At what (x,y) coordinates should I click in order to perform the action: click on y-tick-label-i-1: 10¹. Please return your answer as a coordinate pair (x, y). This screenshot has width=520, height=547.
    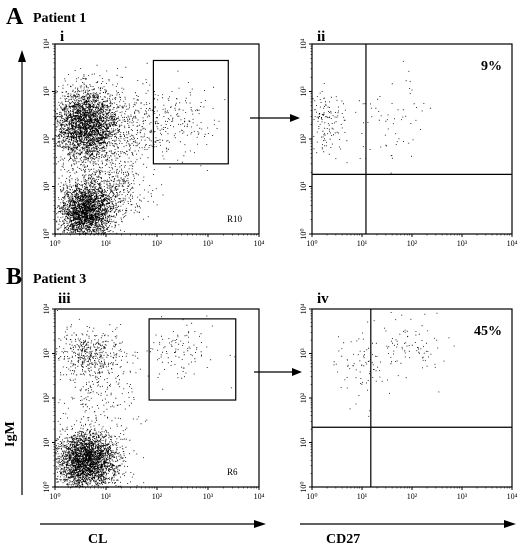
    Looking at the image, I should click on (46, 186).